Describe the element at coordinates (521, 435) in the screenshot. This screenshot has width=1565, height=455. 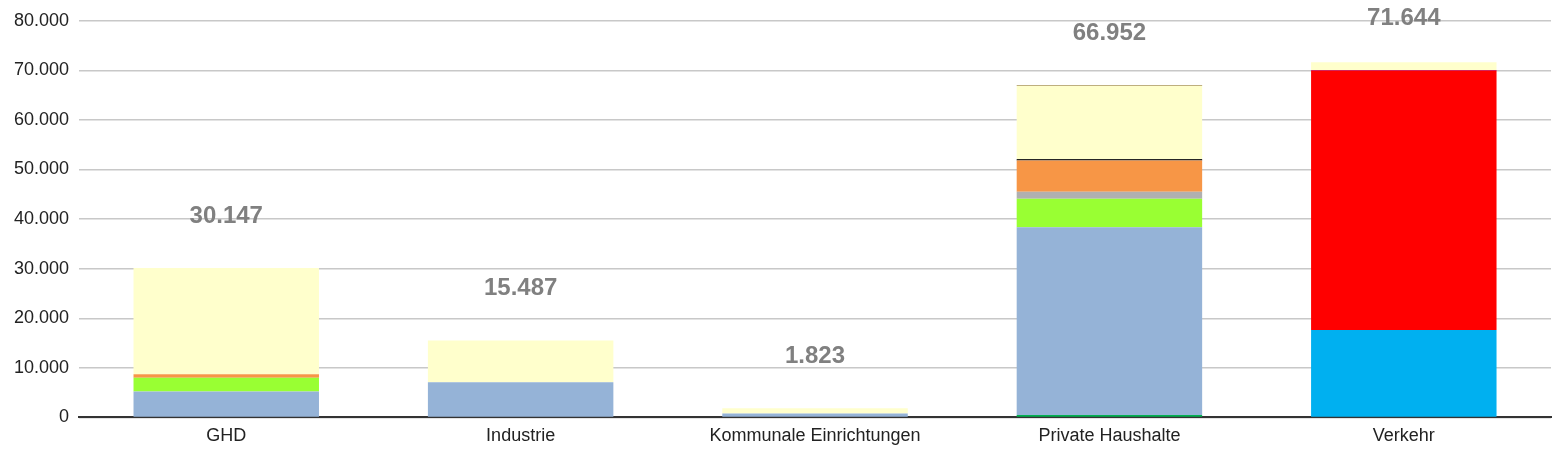
I see `x-tick-label: Industrie` at that location.